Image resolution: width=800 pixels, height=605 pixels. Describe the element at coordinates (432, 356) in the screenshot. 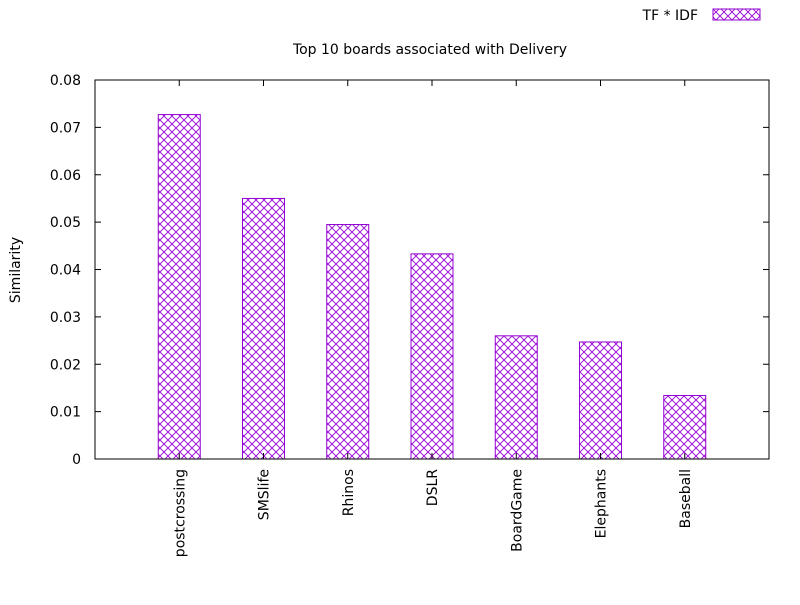

I see `bar-dslr` at that location.